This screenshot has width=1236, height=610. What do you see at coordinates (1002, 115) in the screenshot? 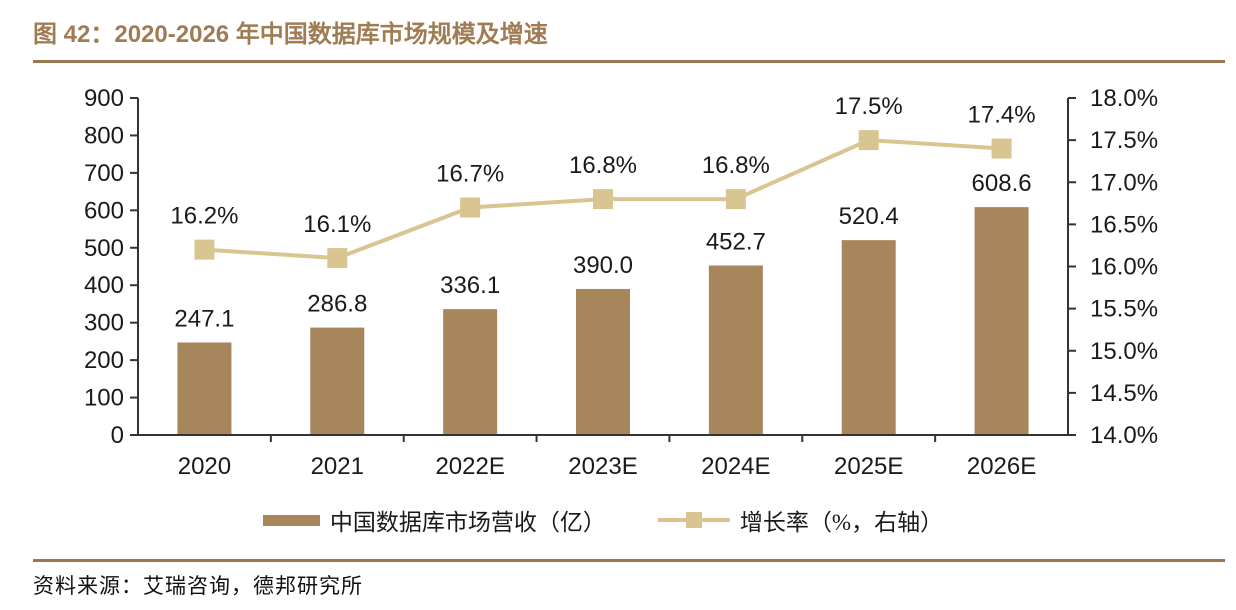
I see `growth-value-label: 17.4%` at bounding box center [1002, 115].